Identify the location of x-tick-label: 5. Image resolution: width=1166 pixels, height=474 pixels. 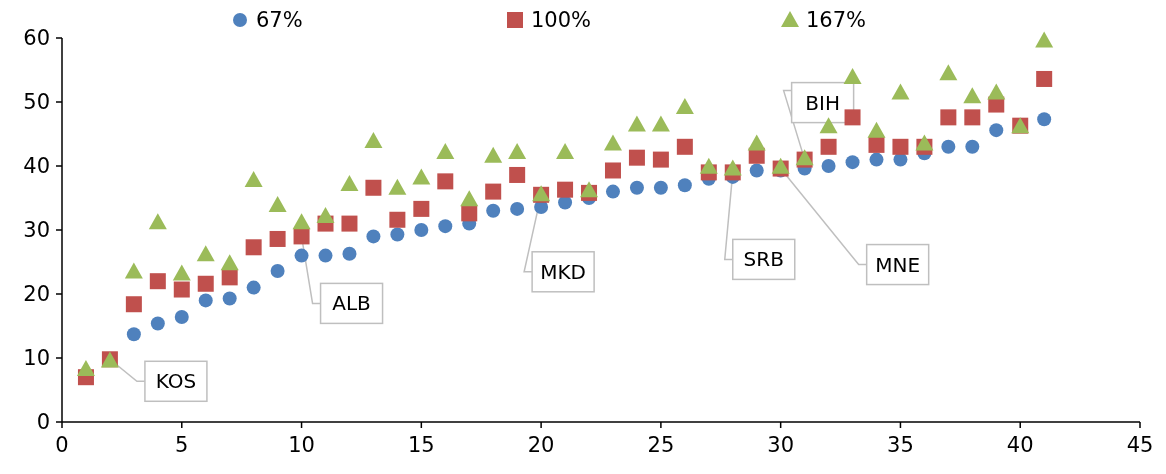
(182, 445).